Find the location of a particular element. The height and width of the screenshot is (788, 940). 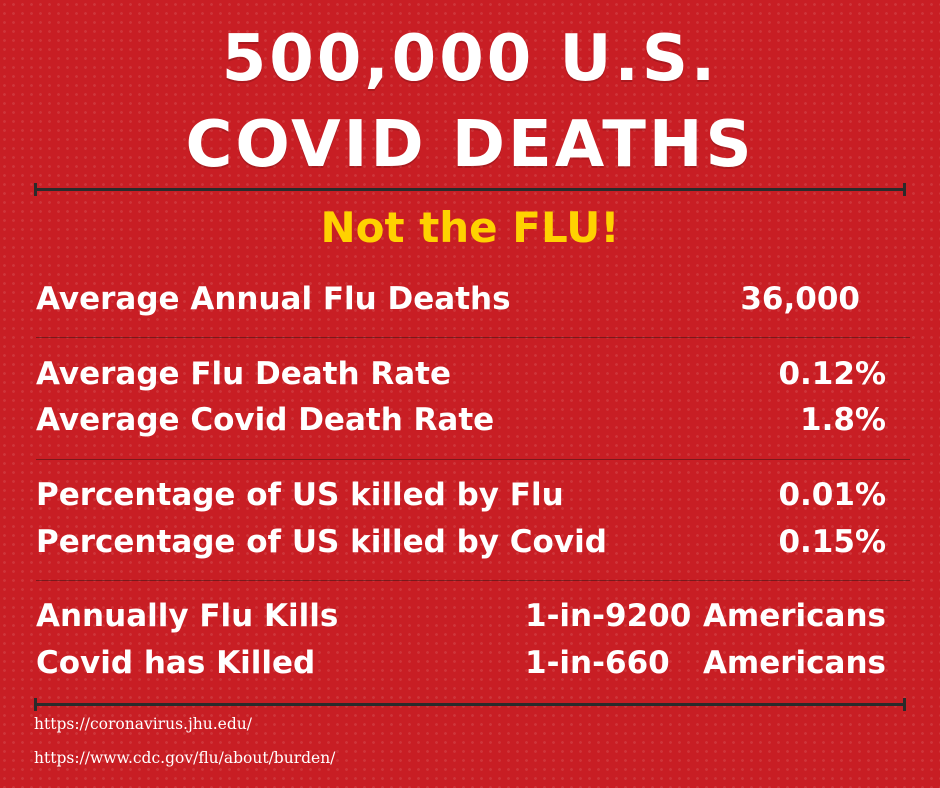

source-link-cdc: https://www.cdc.gov/flu/about/burden/ is located at coordinates (185, 758).